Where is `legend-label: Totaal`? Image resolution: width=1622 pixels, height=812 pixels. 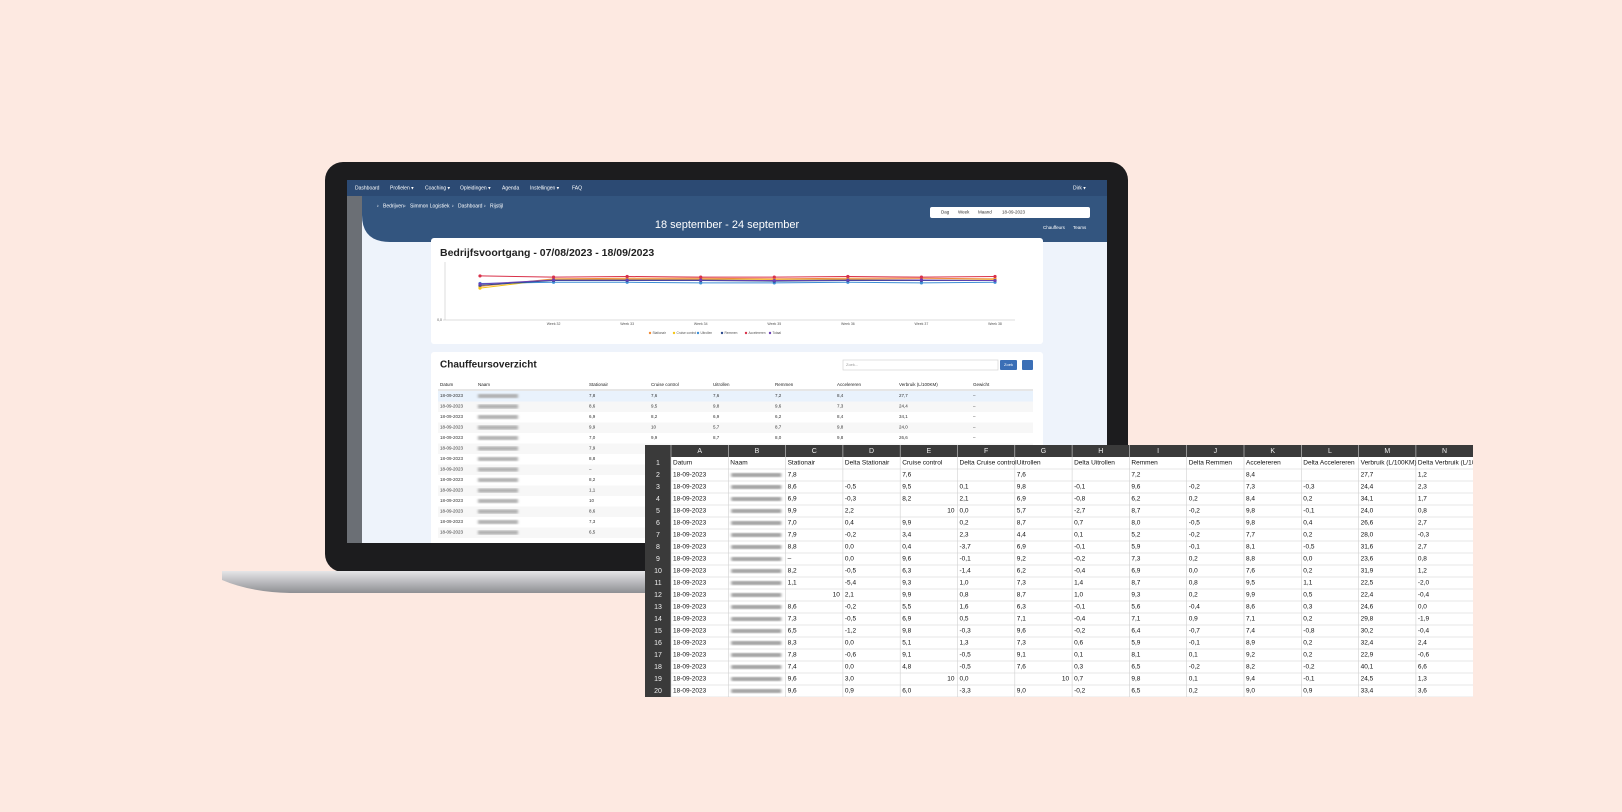
legend-label: Totaal is located at coordinates (777, 333).